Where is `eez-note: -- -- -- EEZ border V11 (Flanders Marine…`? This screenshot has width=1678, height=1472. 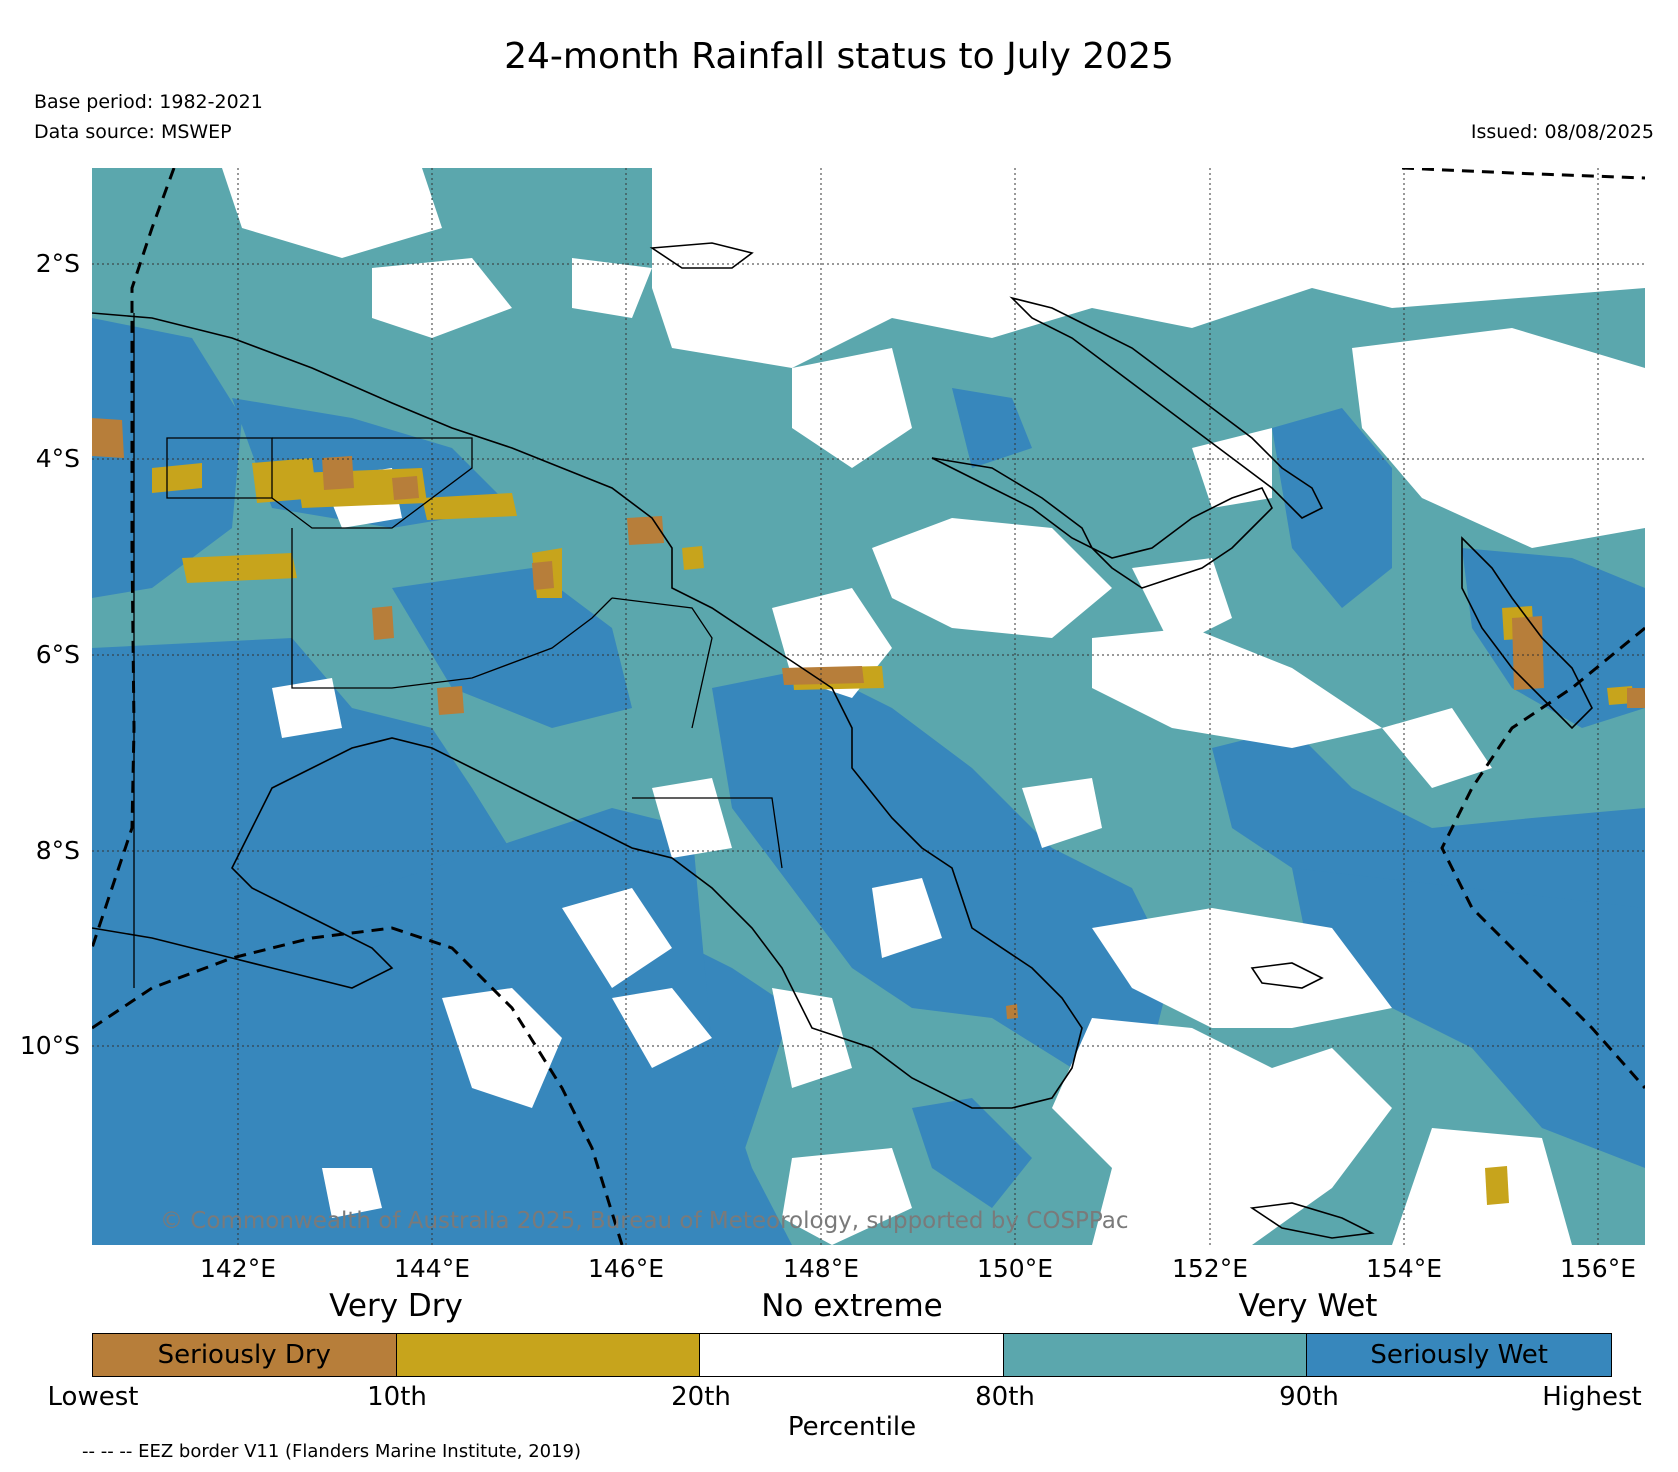
eez-note: -- -- -- EEZ border V11 (Flanders Marine… is located at coordinates (332, 1451).